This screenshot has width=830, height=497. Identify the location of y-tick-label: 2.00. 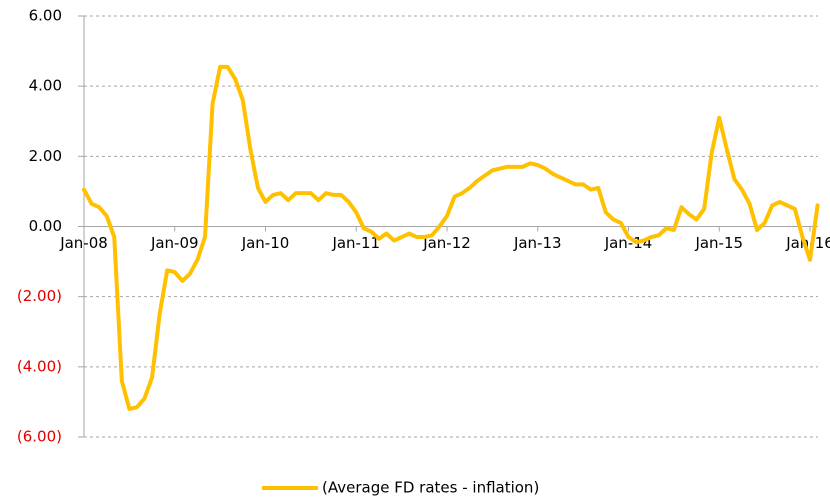
(45, 156).